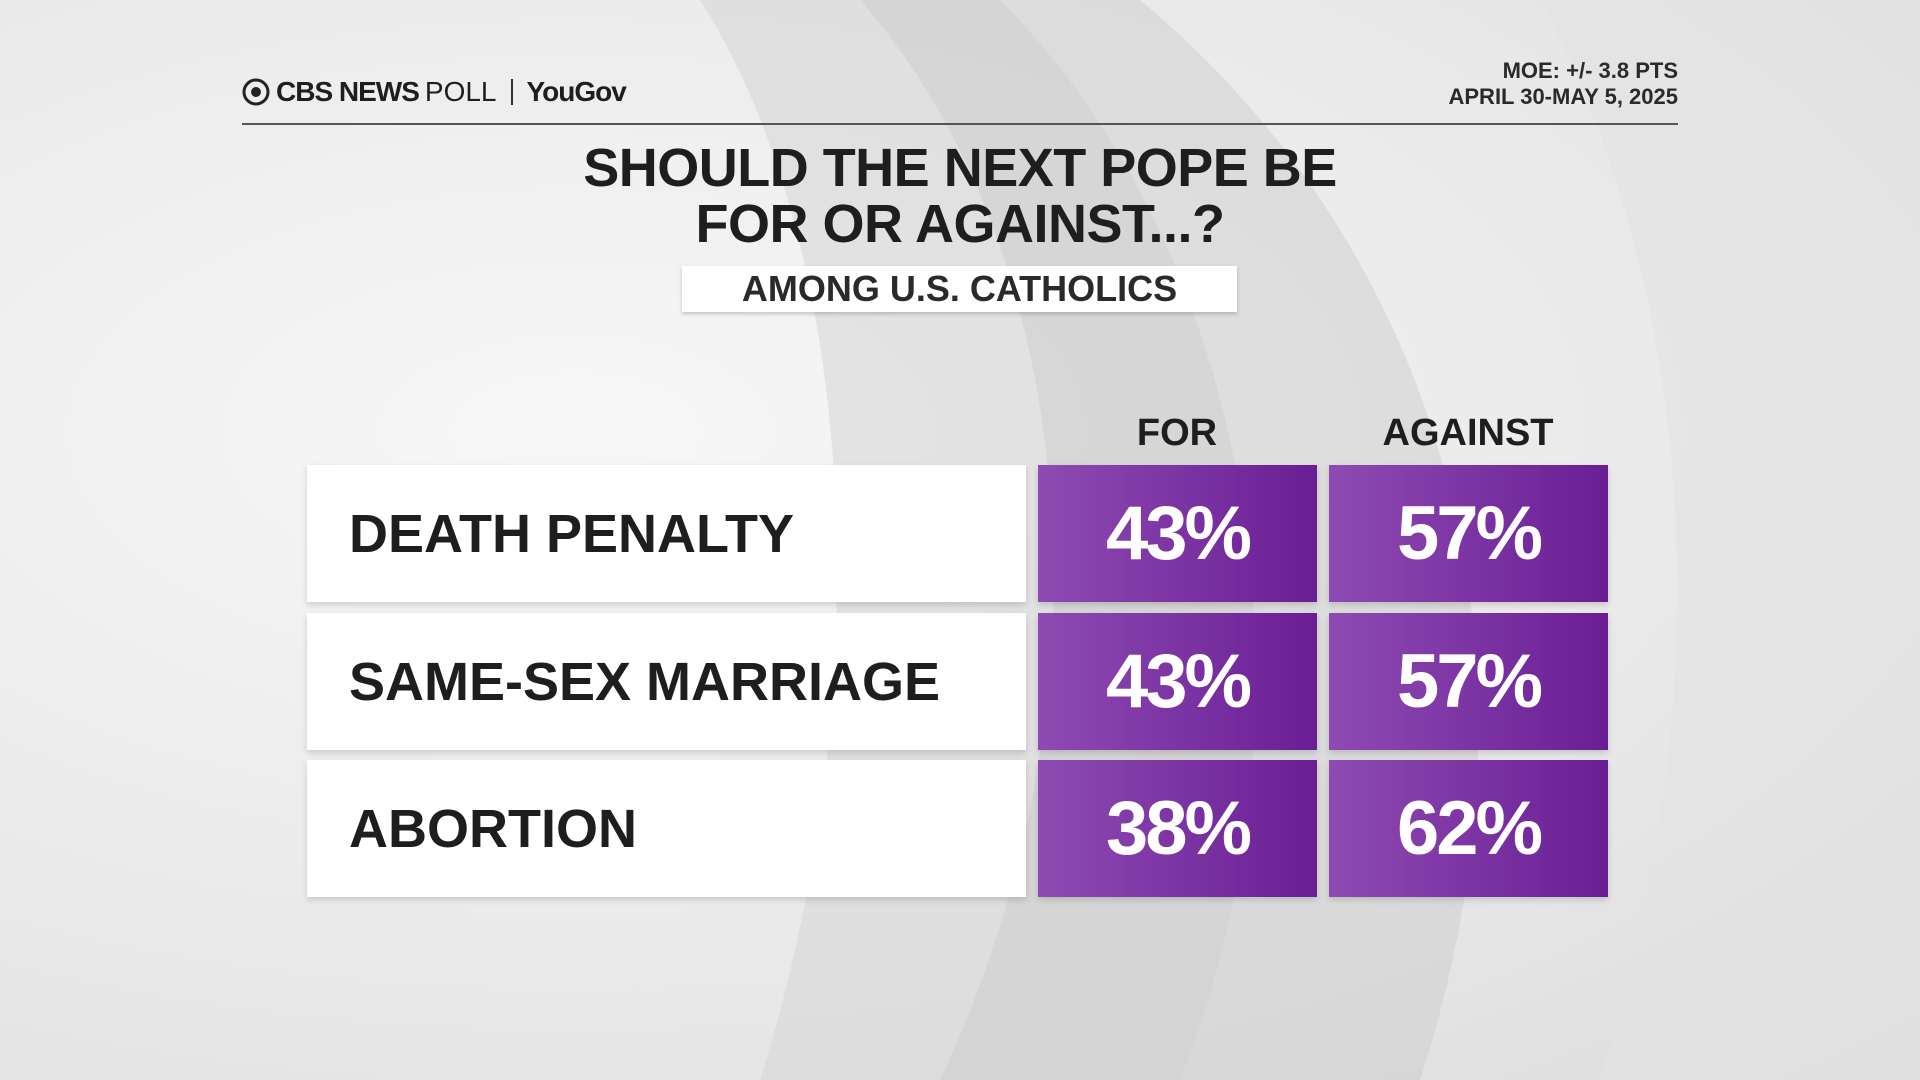 This screenshot has height=1080, width=1920. Describe the element at coordinates (1177, 433) in the screenshot. I see `column-header: FOR` at that location.